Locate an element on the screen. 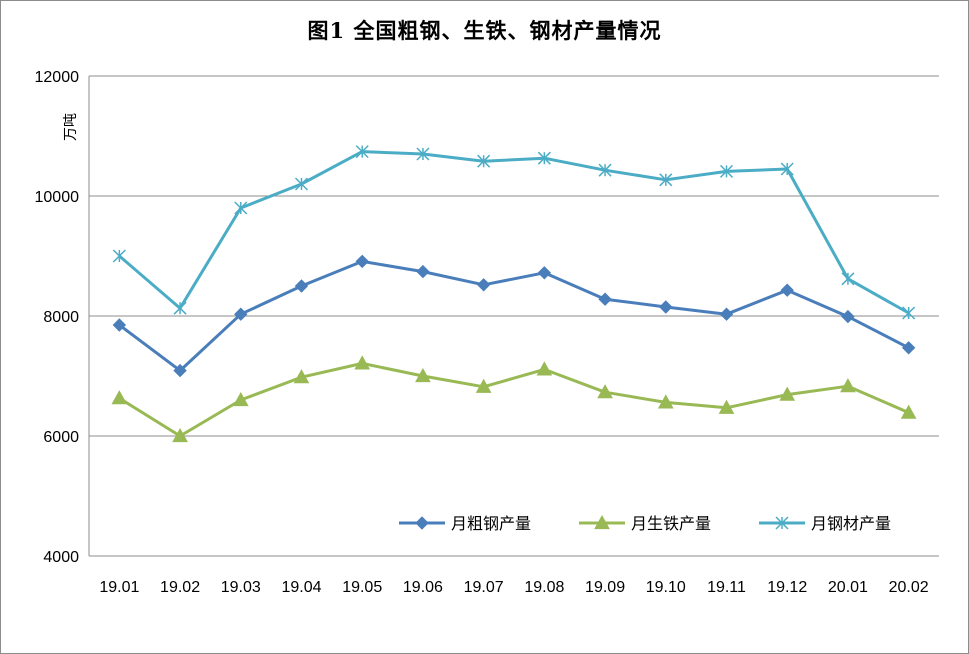 The image size is (969, 654). x-tick-label: 19.07 is located at coordinates (484, 587).